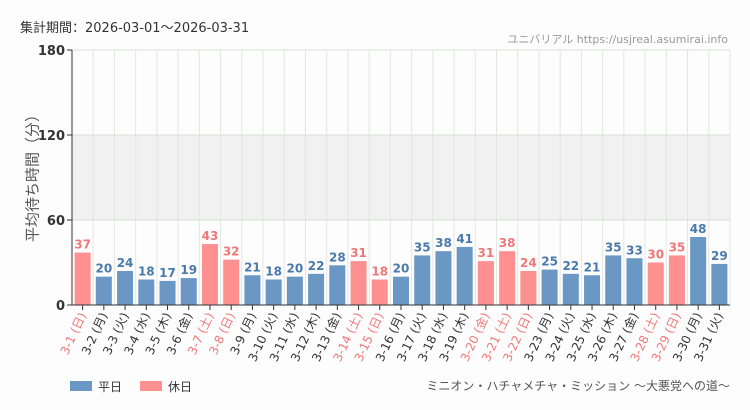  Describe the element at coordinates (634, 250) in the screenshot. I see `data-label: 33` at that location.